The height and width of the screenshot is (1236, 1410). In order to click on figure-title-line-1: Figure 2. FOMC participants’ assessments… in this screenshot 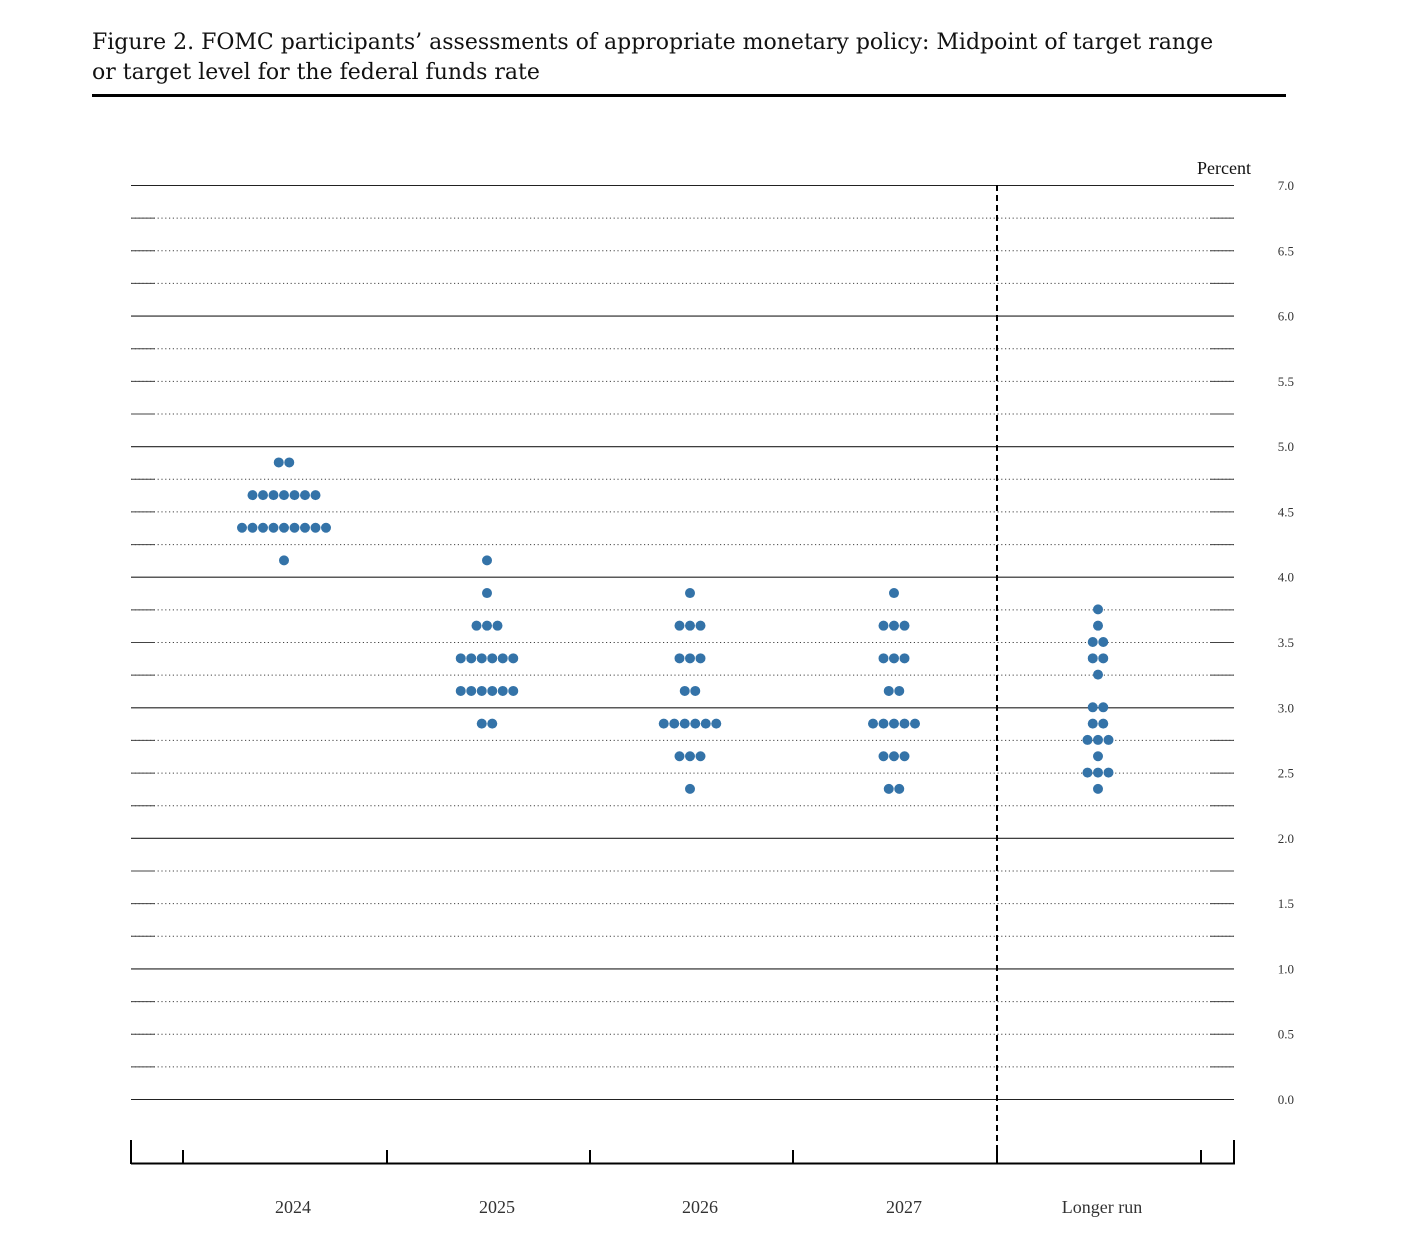, I will do `click(653, 42)`.